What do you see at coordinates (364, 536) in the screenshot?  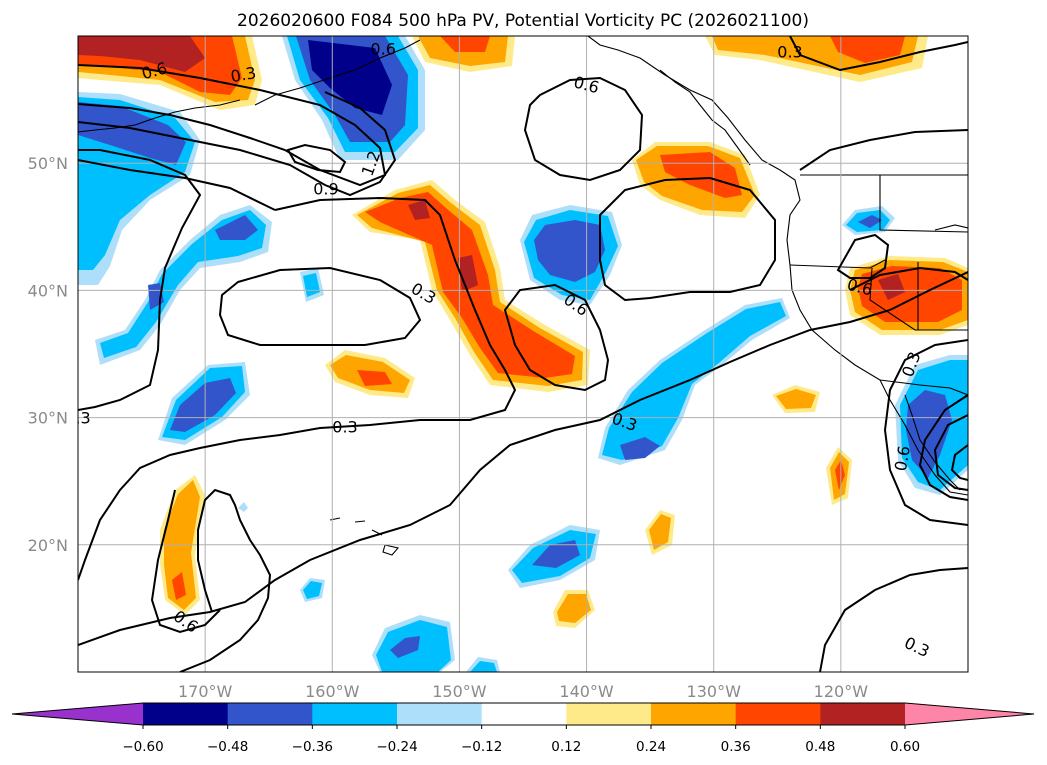 I see `hawaii-islands` at bounding box center [364, 536].